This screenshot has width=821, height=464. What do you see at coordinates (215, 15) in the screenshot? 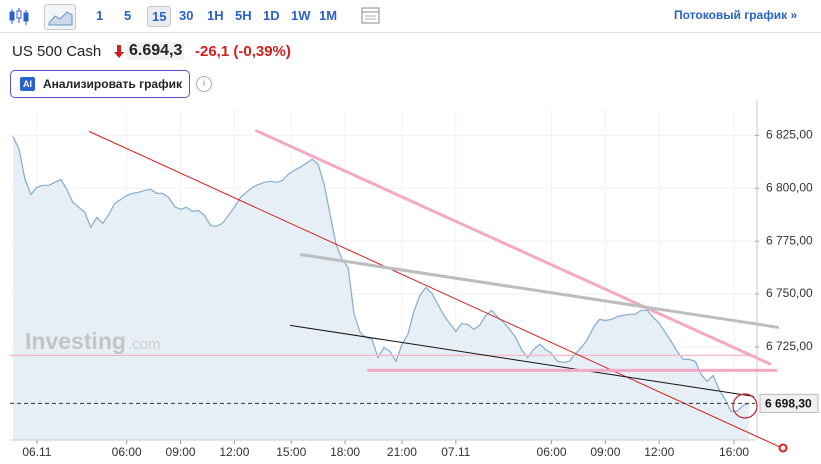
I see `interval-button: 1H` at bounding box center [215, 15].